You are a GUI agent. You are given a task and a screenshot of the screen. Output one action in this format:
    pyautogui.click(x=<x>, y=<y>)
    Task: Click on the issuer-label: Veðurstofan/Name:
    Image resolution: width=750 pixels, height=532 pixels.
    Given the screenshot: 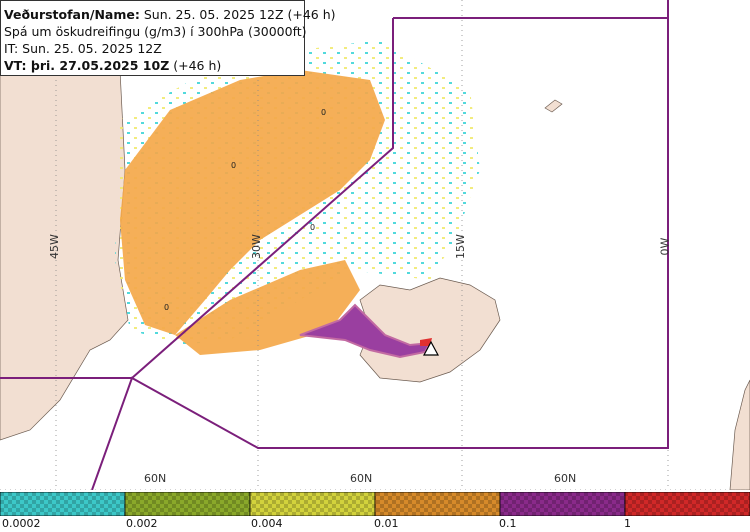 What is the action you would take?
    pyautogui.click(x=72, y=14)
    